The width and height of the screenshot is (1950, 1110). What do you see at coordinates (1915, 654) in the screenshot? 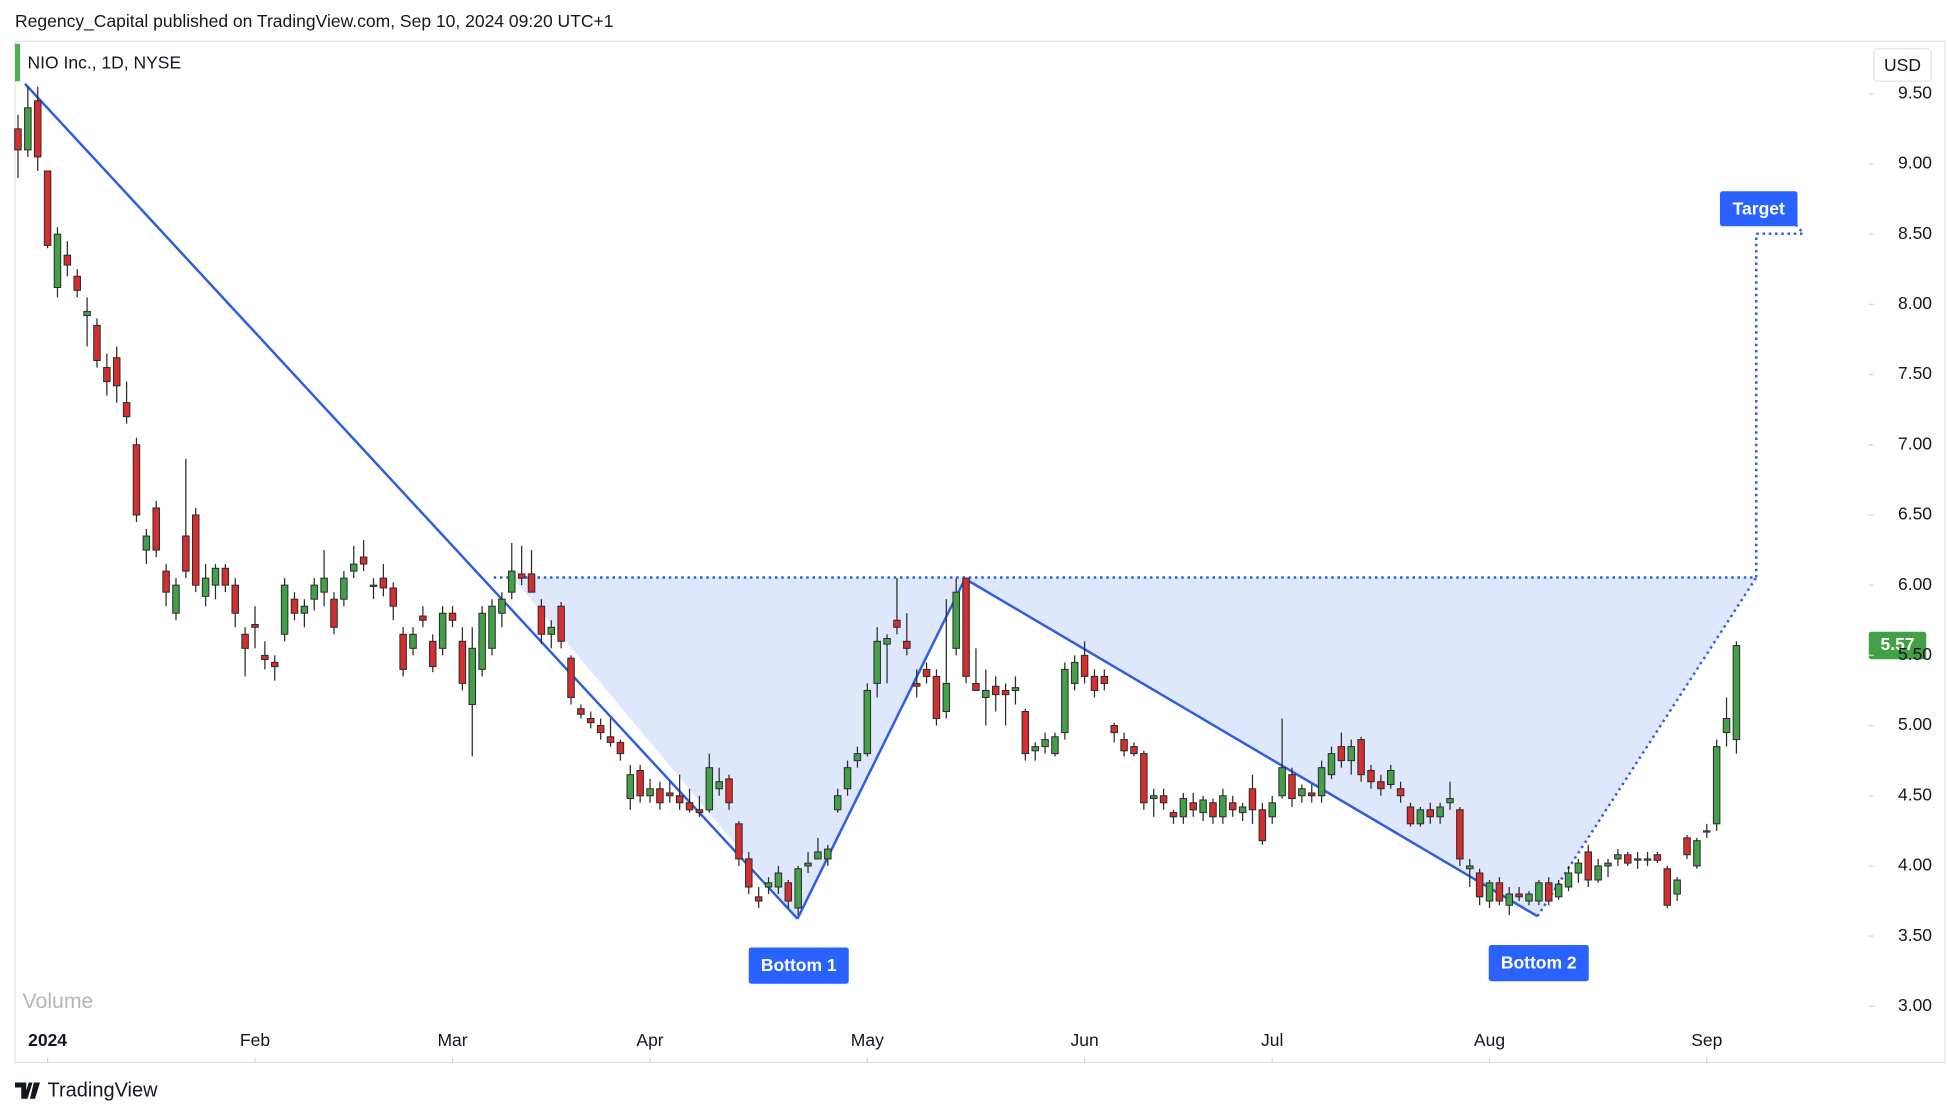
I see `y-tick-label: 5.50` at bounding box center [1915, 654].